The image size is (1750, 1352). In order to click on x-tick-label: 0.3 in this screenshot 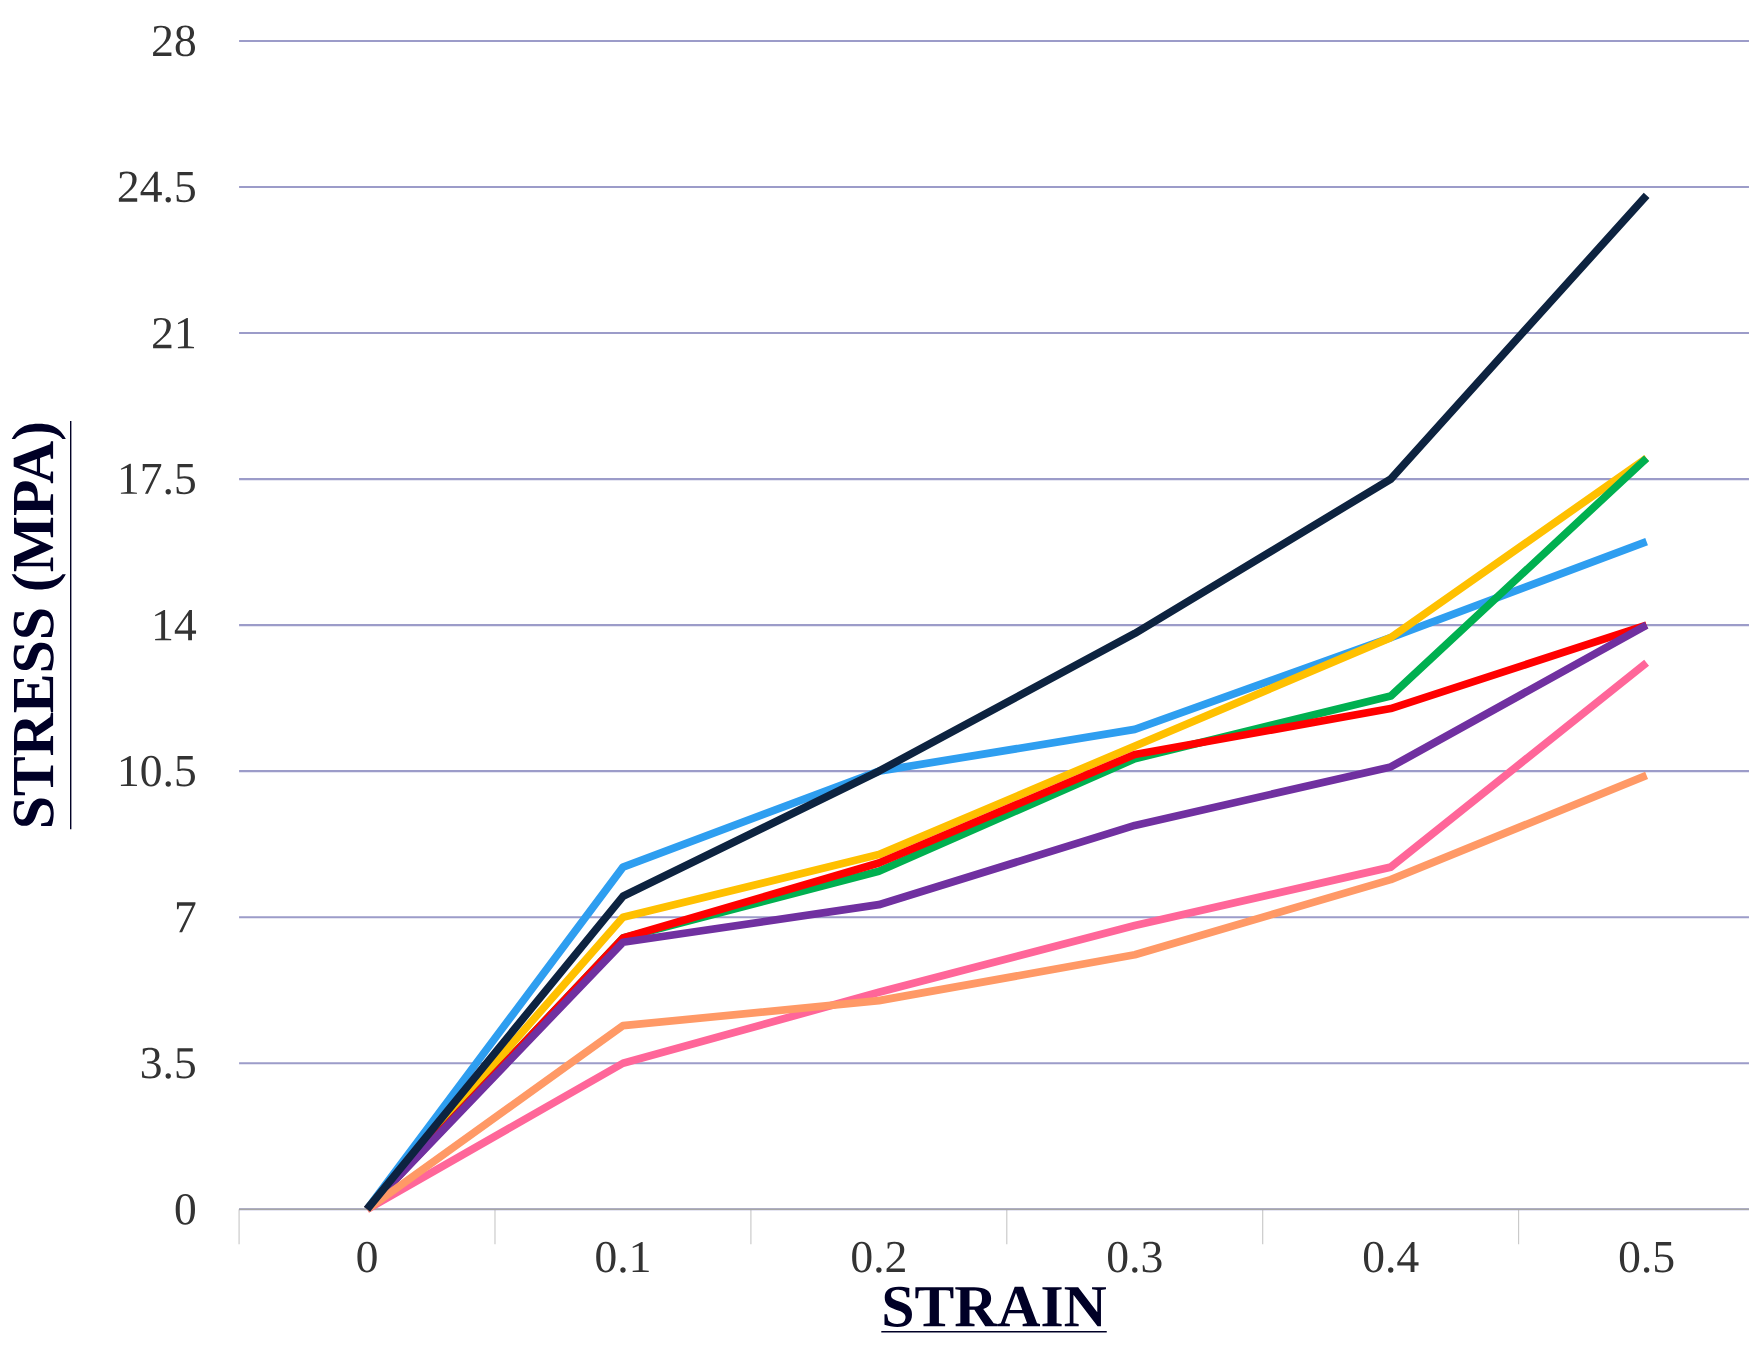, I will do `click(1135, 1257)`.